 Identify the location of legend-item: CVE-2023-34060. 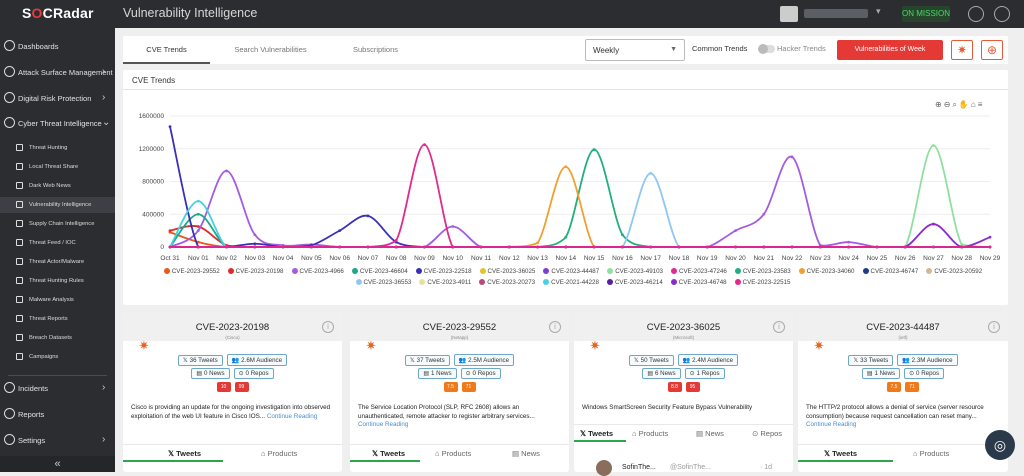
(826, 271).